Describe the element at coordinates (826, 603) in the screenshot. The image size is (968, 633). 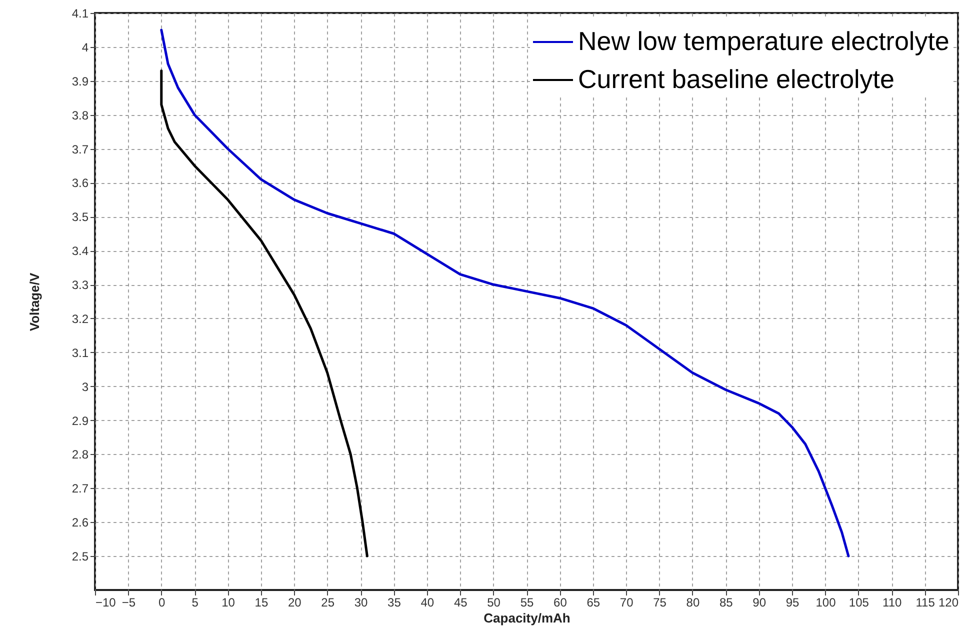
I see `x-tick-label: 100` at that location.